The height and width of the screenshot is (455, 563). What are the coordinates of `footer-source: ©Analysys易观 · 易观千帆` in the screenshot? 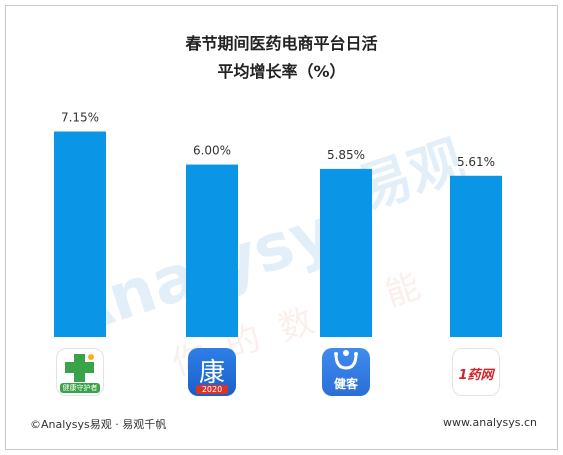 It's located at (98, 424).